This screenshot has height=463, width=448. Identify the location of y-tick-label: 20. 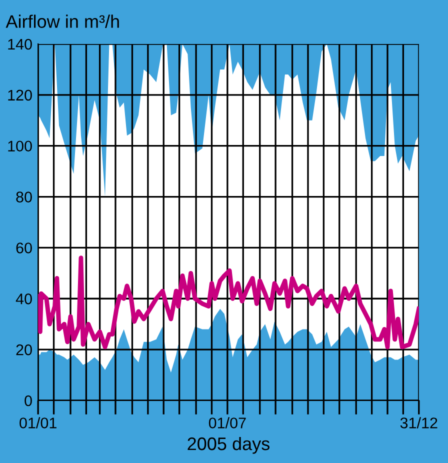
(24, 350).